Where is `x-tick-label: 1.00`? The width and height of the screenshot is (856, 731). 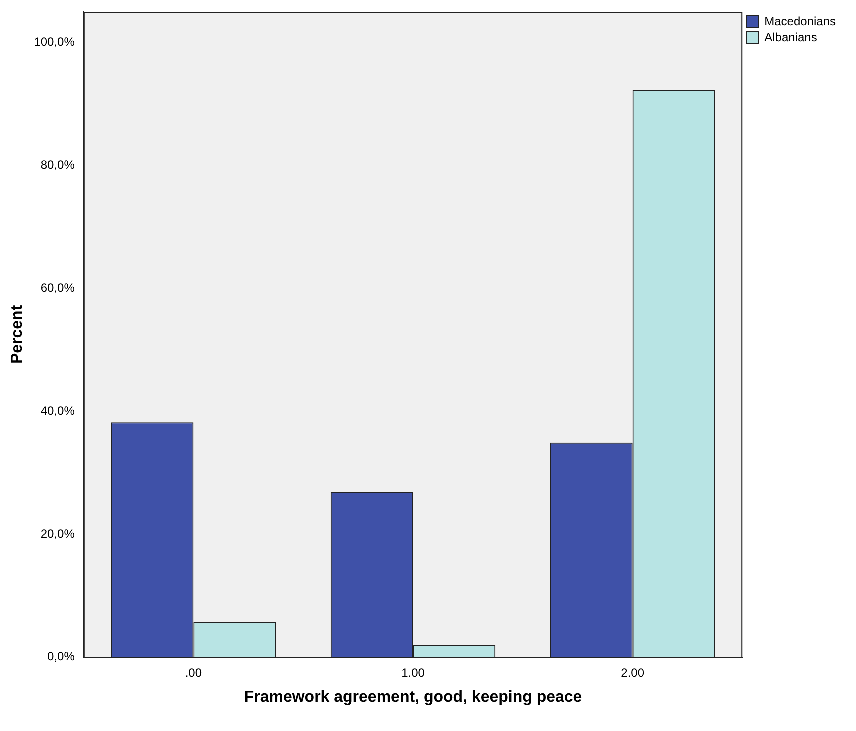
x-tick-label: 1.00 is located at coordinates (414, 673).